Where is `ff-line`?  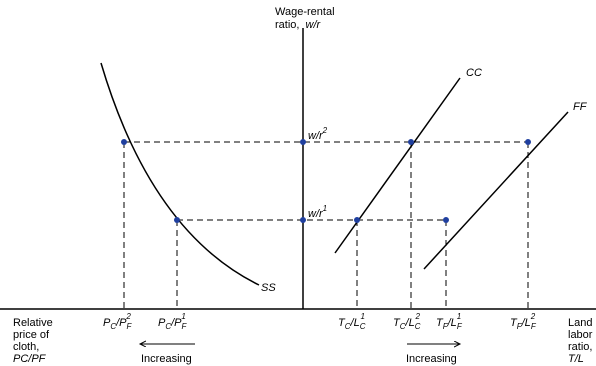 ff-line is located at coordinates (496, 190).